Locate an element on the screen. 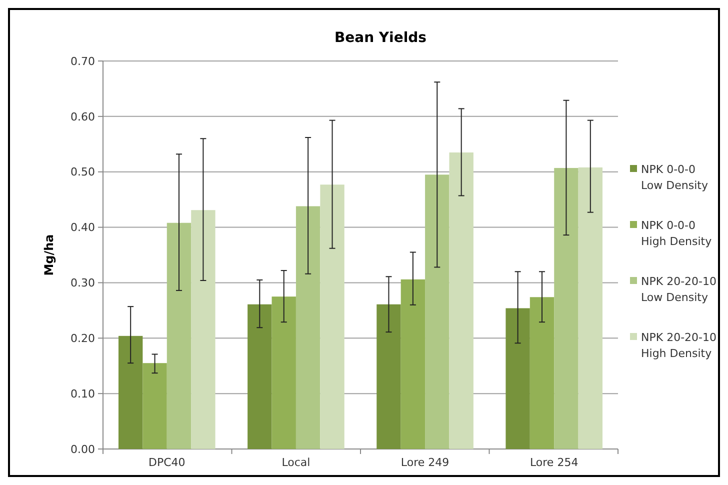 The width and height of the screenshot is (728, 485). y-tick-label: 0.00 is located at coordinates (82, 449).